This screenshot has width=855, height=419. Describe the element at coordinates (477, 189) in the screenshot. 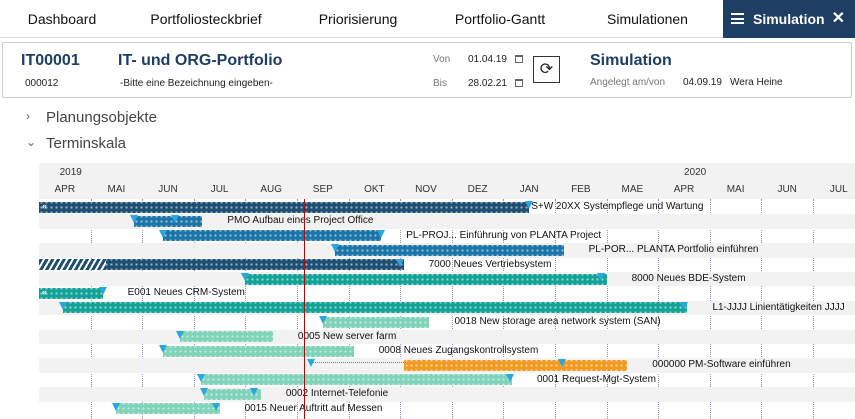

I see `month-label: DEZ` at that location.